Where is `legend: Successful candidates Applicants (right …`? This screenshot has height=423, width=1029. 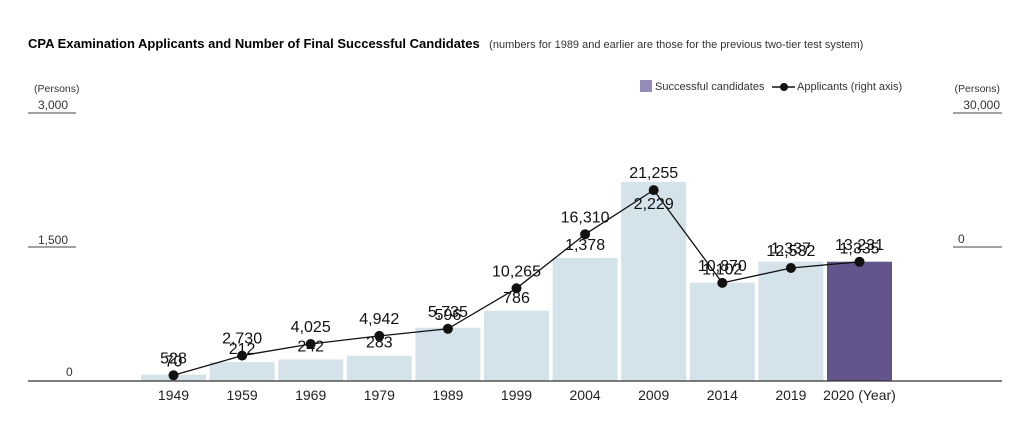 legend: Successful candidates Applicants (right … is located at coordinates (771, 86).